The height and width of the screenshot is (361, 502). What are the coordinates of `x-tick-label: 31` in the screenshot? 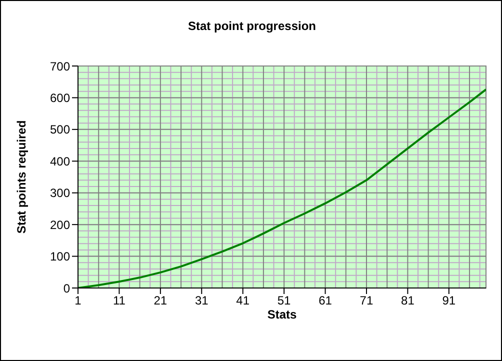 It's located at (201, 301).